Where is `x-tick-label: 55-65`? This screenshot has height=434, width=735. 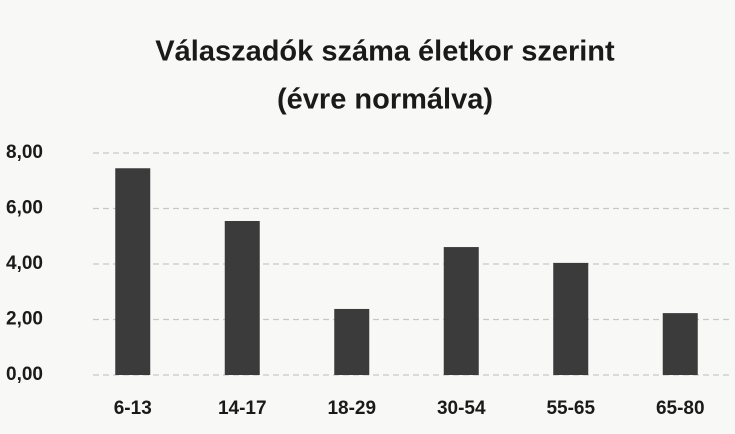
x-tick-label: 55-65 is located at coordinates (570, 408).